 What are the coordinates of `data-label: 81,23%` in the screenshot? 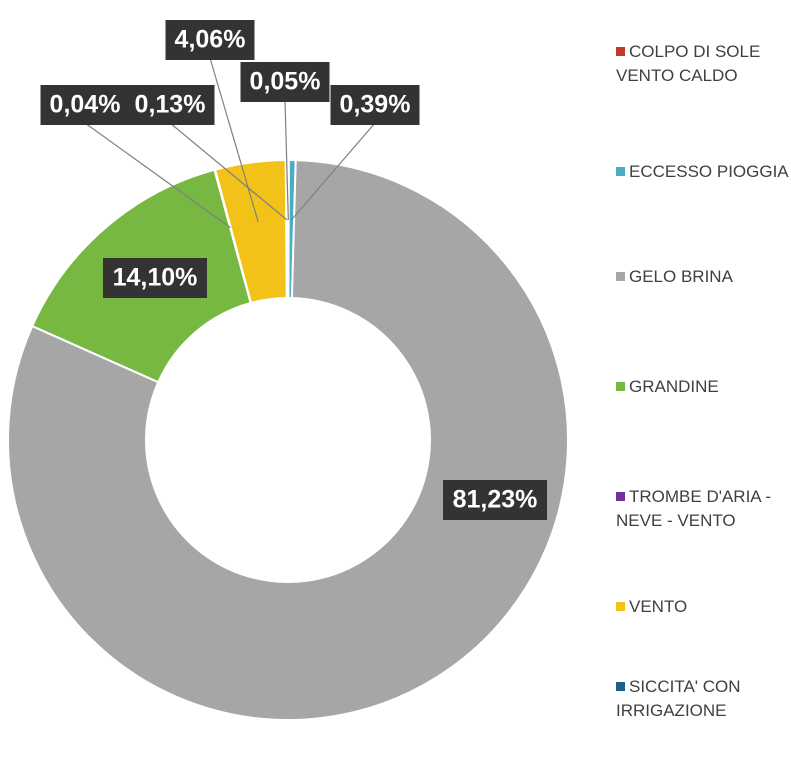 It's located at (495, 500).